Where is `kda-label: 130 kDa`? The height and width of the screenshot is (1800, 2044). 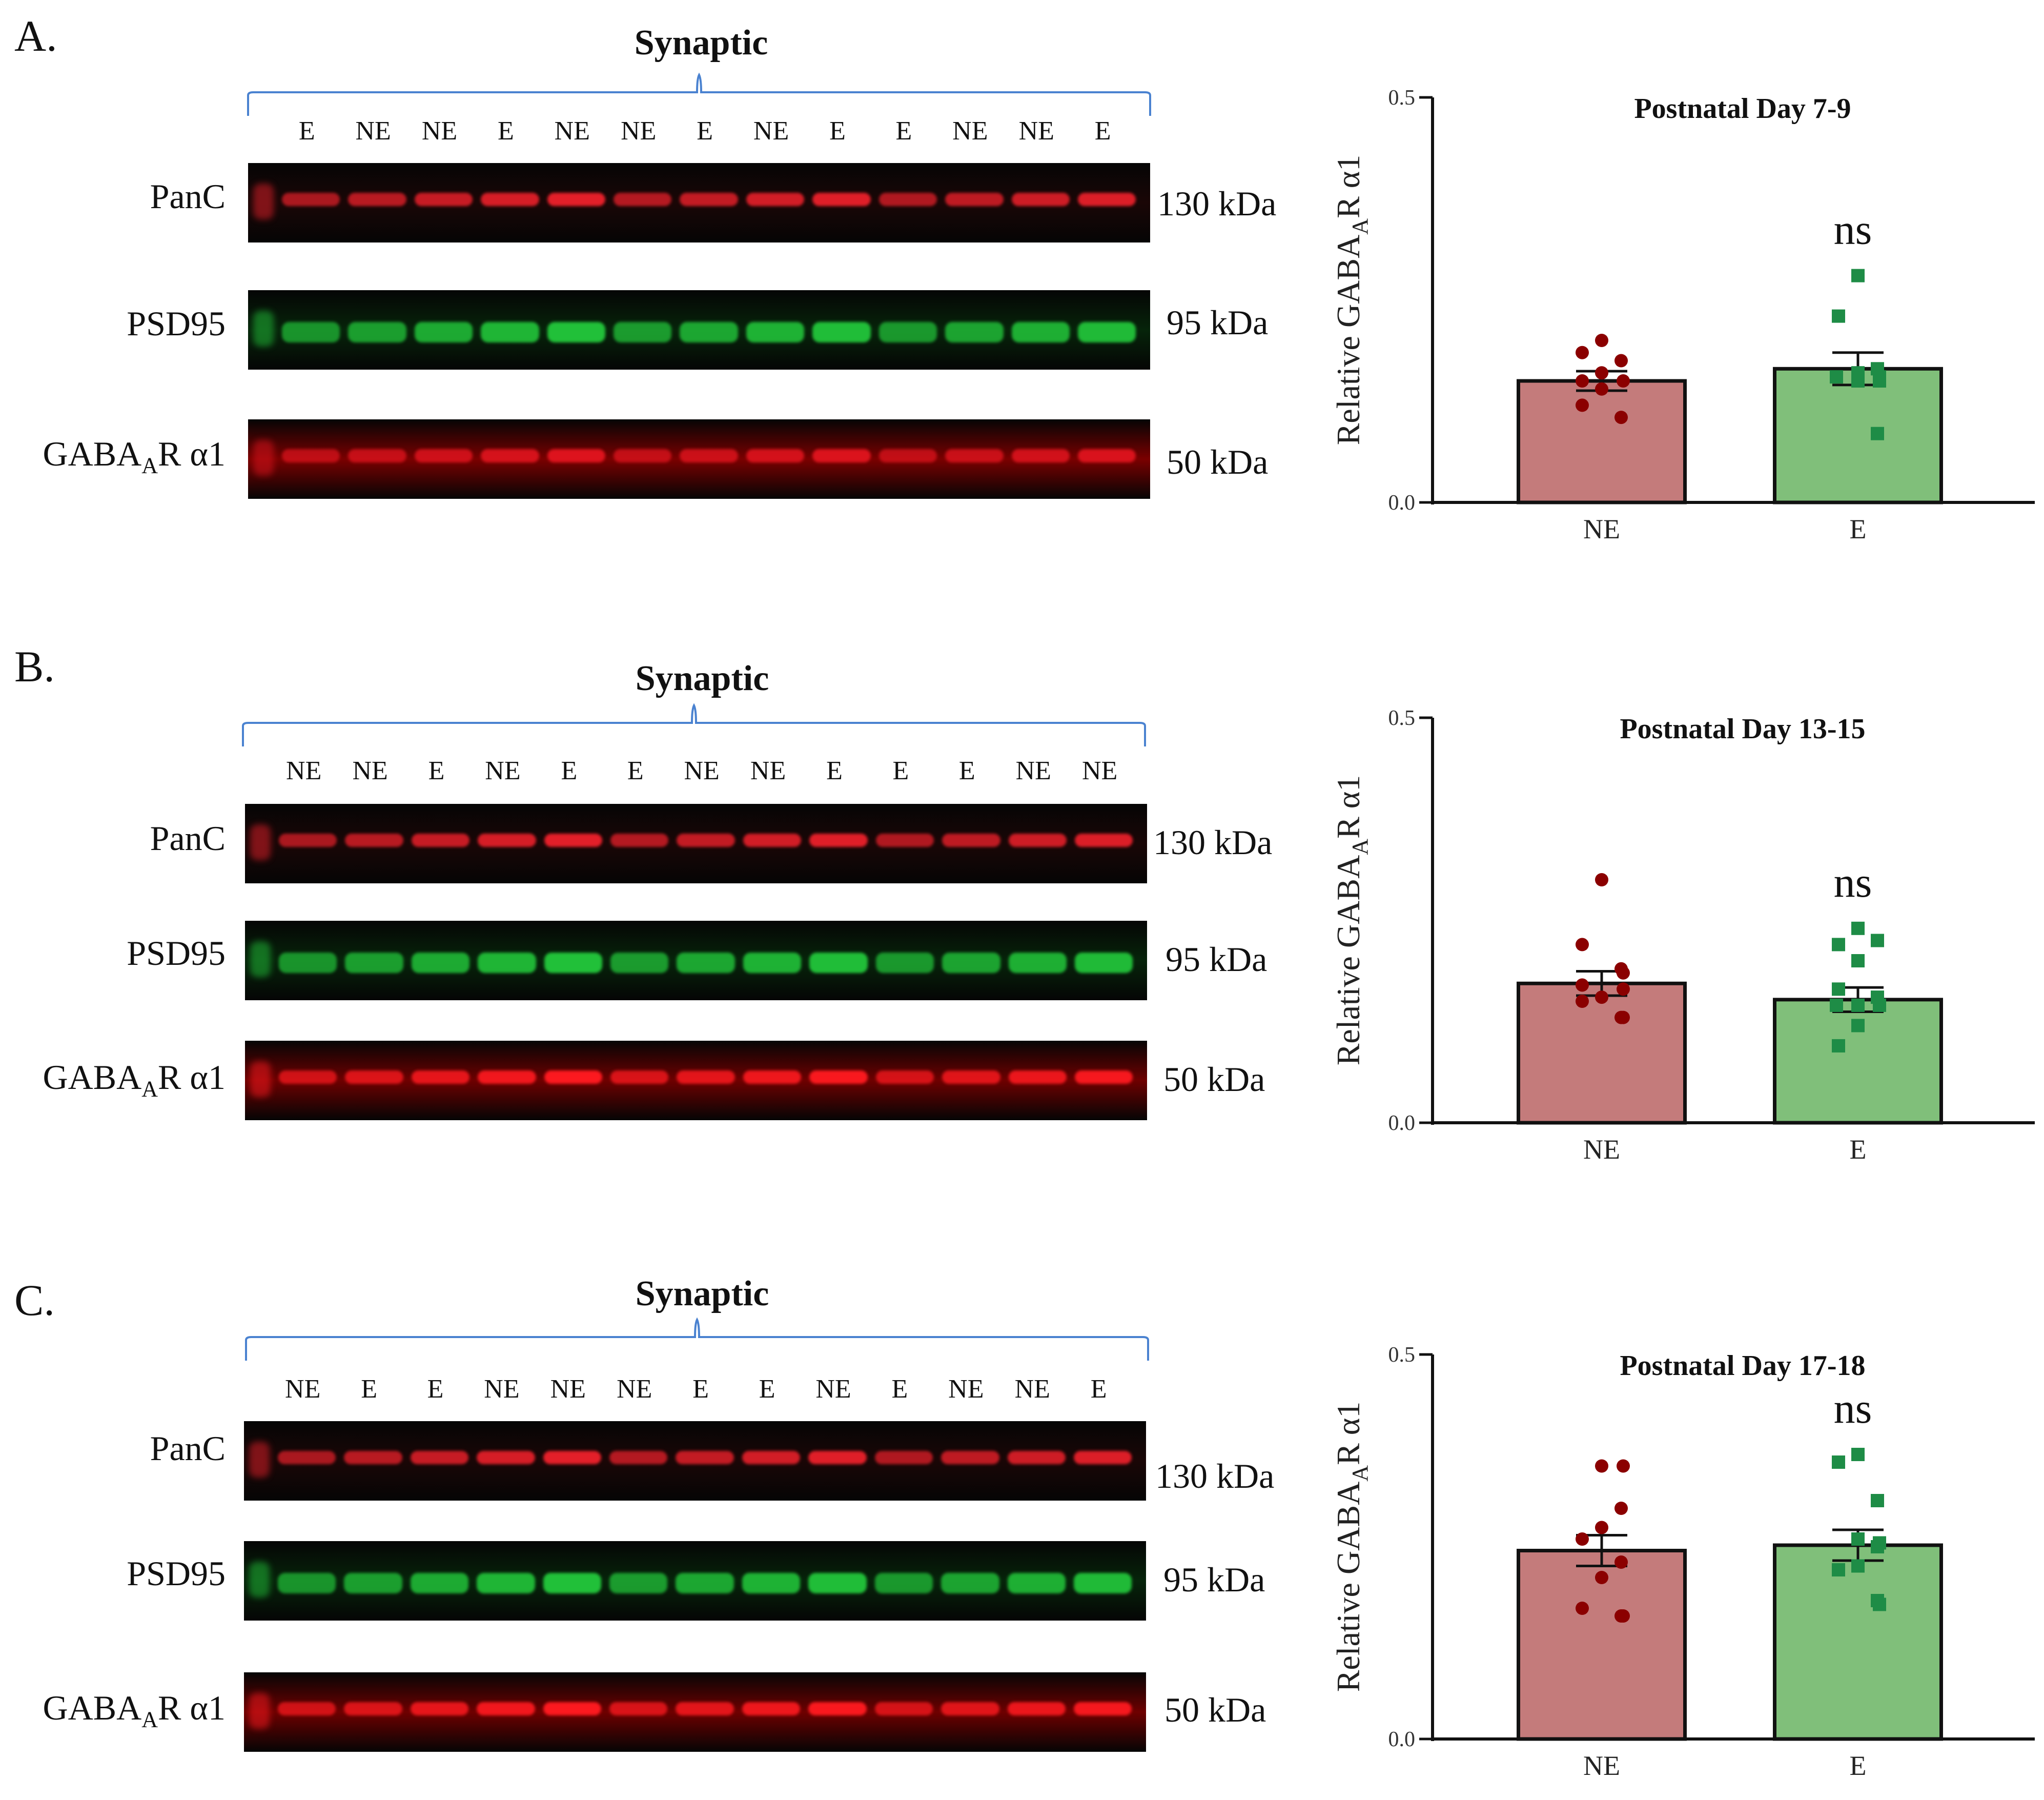 kda-label: 130 kDa is located at coordinates (1213, 843).